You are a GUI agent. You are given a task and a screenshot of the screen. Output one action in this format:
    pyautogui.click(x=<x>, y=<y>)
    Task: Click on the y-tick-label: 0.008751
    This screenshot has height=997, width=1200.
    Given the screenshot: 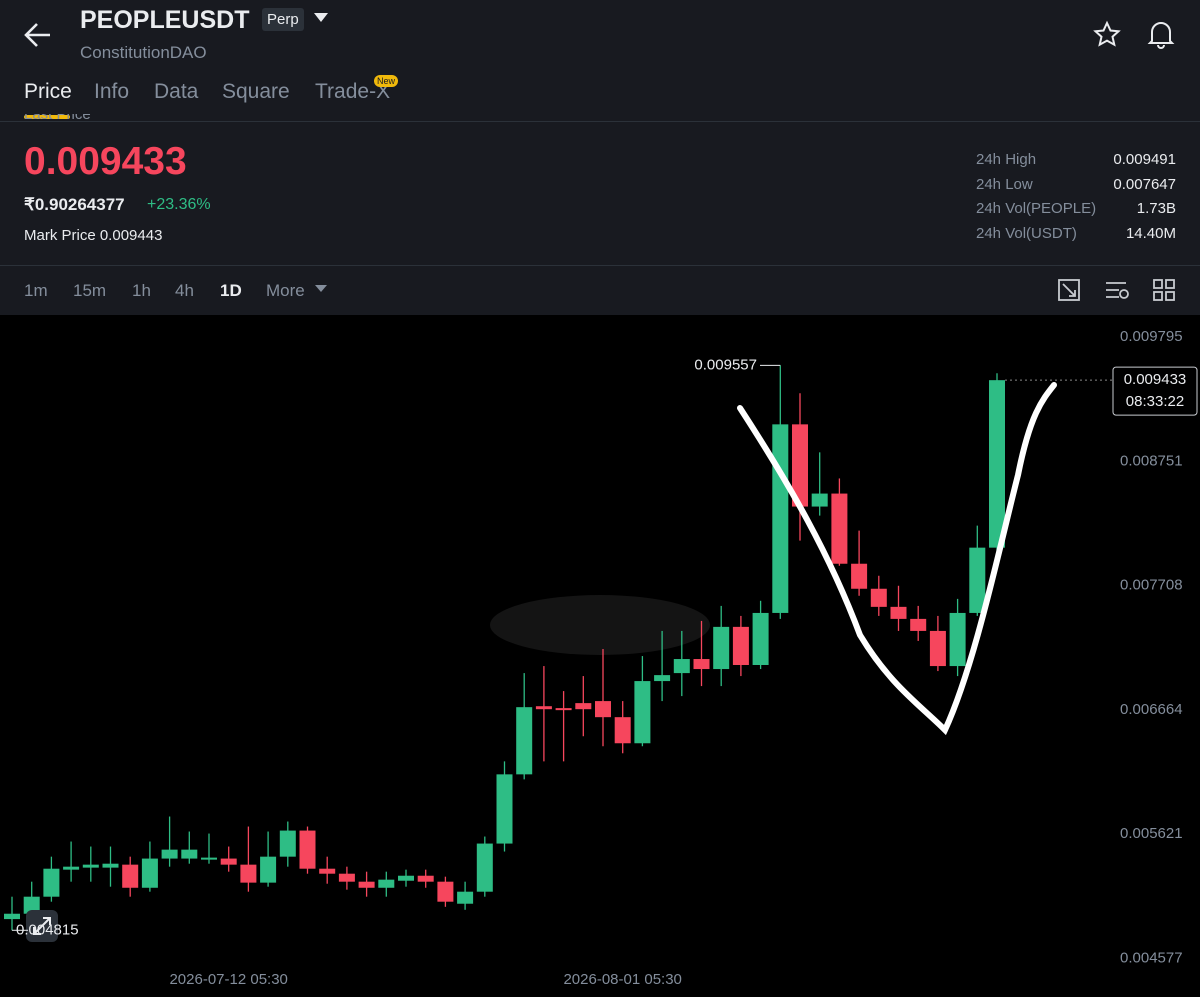 What is the action you would take?
    pyautogui.click(x=1151, y=460)
    